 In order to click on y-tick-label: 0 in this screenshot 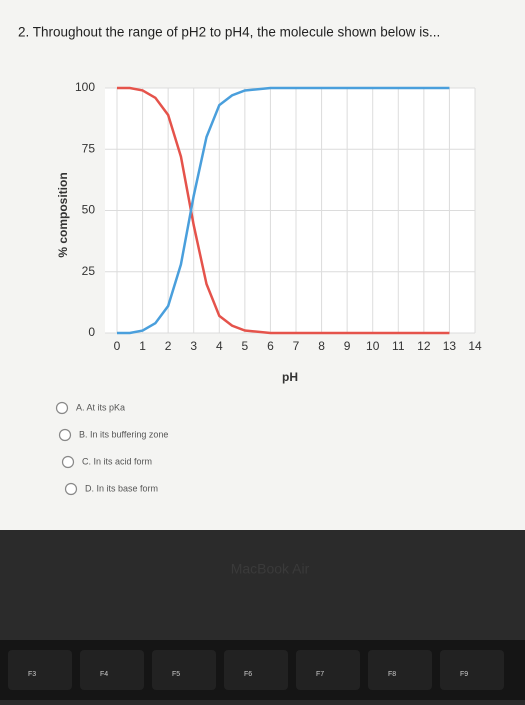, I will do `click(91, 332)`.